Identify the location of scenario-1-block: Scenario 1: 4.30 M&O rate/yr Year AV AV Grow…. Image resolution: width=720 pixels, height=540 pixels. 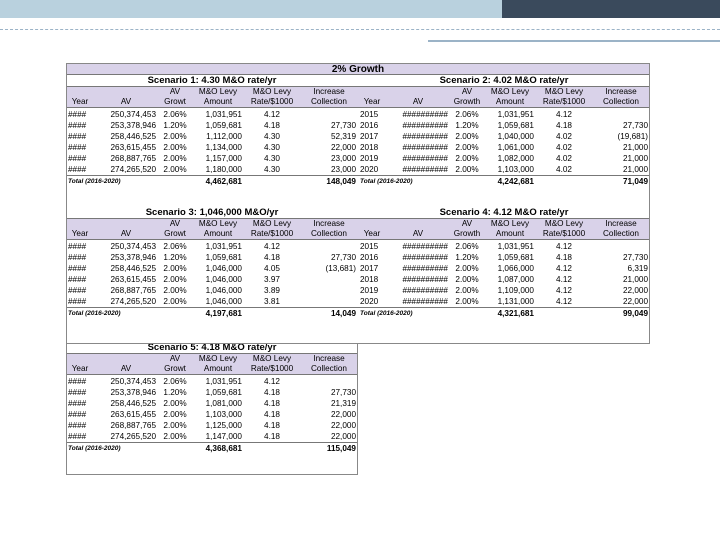
(212, 141).